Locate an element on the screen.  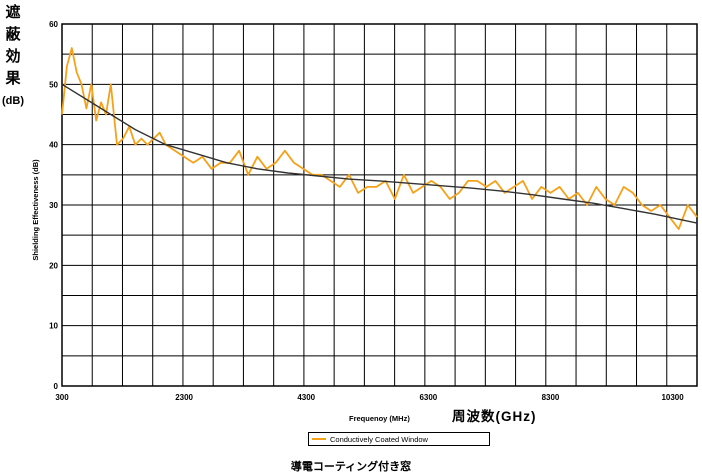
x-tick-label: 10300 is located at coordinates (672, 397).